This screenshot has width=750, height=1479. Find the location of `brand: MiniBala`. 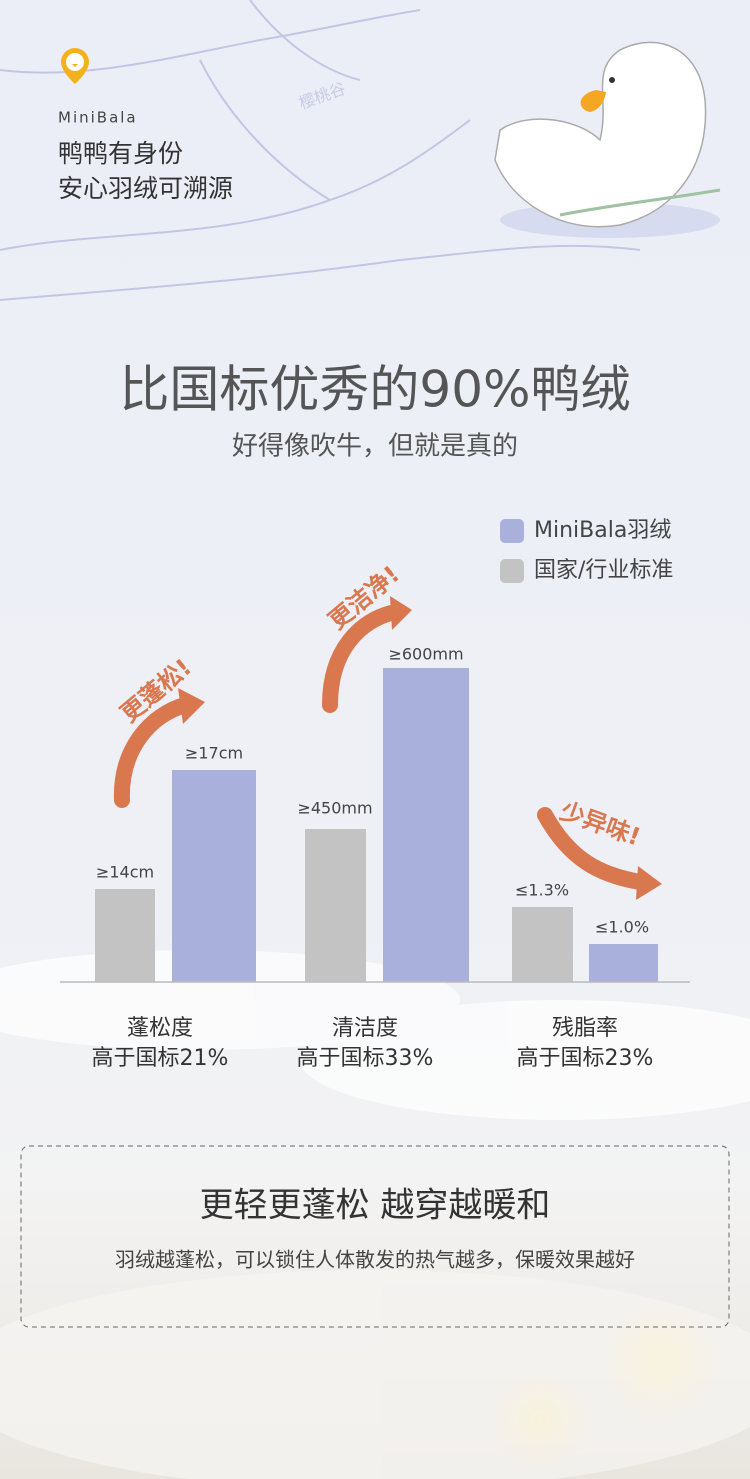

brand: MiniBala is located at coordinates (98, 118).